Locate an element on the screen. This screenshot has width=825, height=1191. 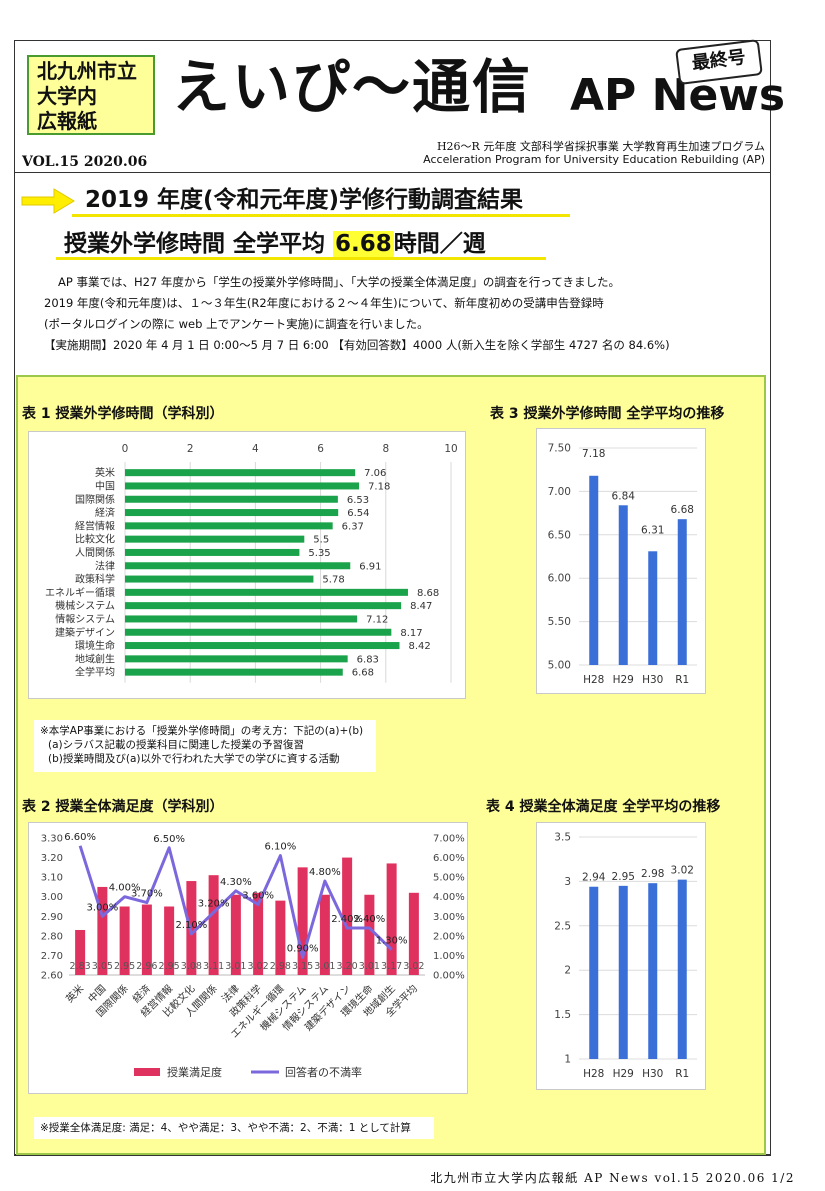
chart1-value-label: 8.68 is located at coordinates (428, 593).